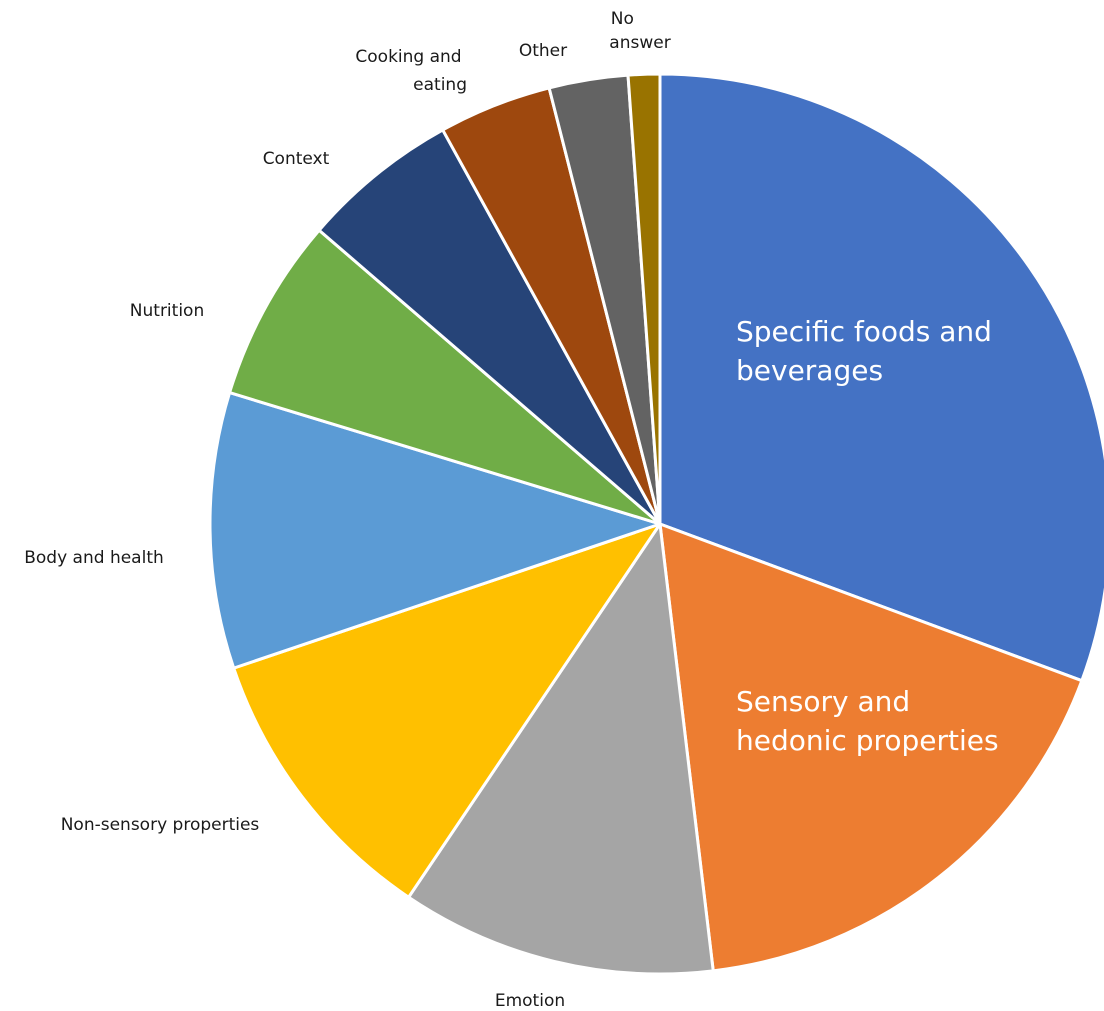 The height and width of the screenshot is (1011, 1104). Describe the element at coordinates (639, 43) in the screenshot. I see `label-no-answer-line2: answer` at that location.